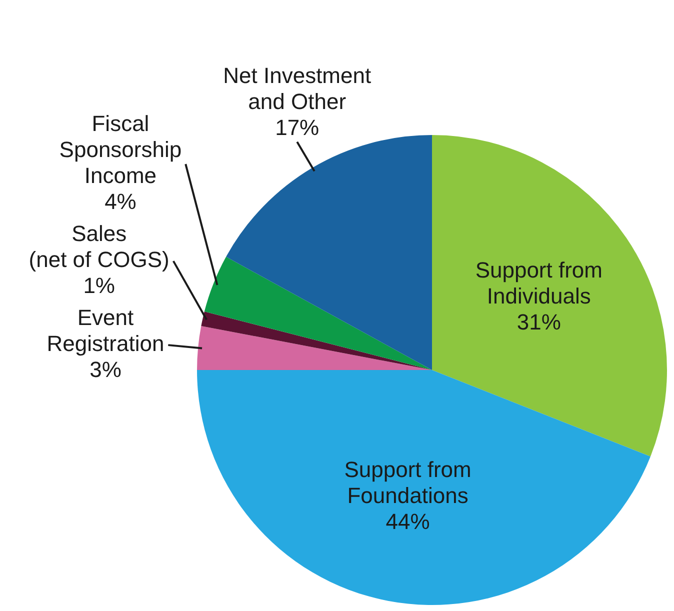 The width and height of the screenshot is (674, 611). What do you see at coordinates (120, 149) in the screenshot?
I see `slice-label: Fiscal Sponsorship Income` at bounding box center [120, 149].